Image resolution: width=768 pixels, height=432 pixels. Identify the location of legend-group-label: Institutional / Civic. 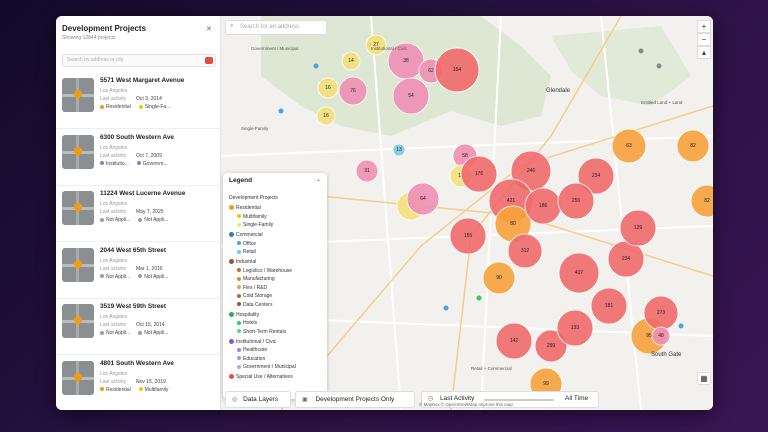
(256, 341).